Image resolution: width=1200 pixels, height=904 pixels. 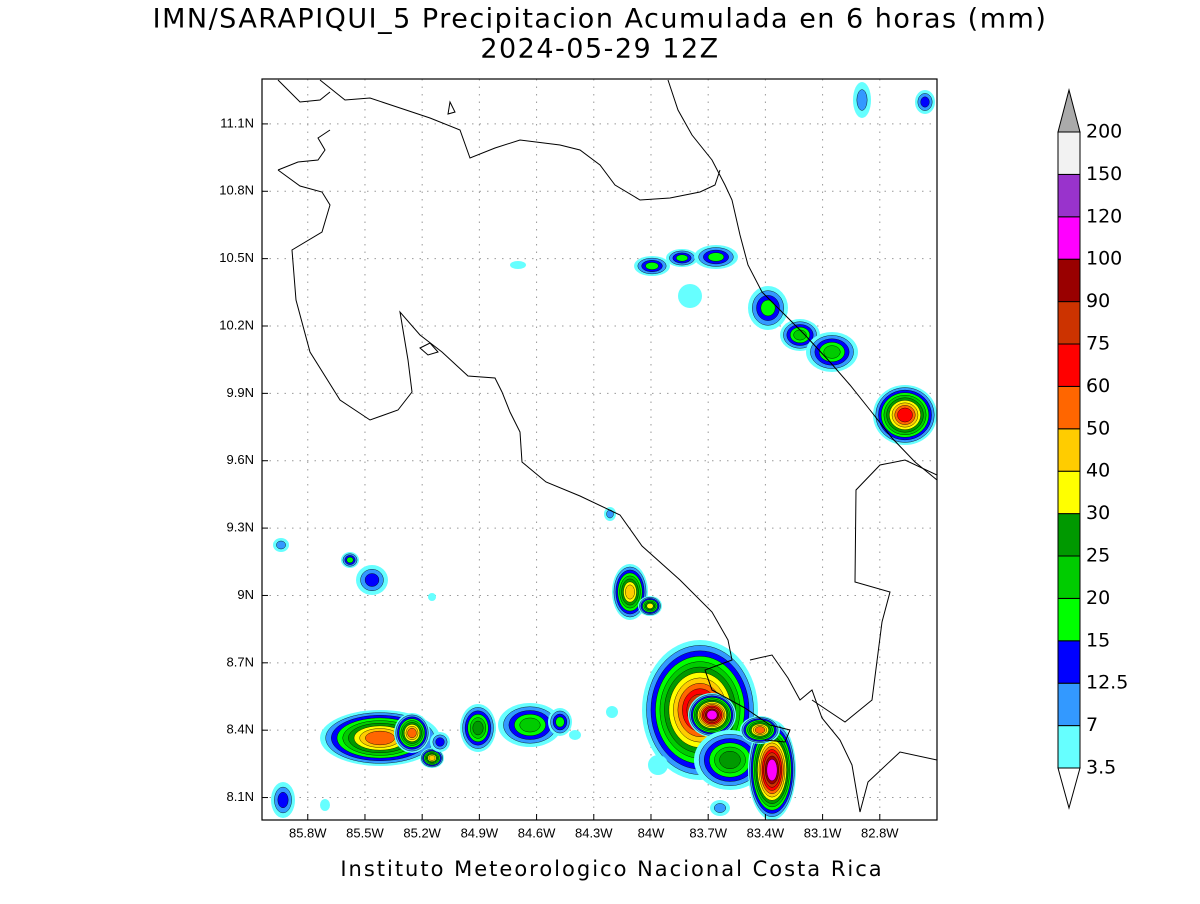 What do you see at coordinates (240, 459) in the screenshot?
I see `y-tick-label: 9.6N` at bounding box center [240, 459].